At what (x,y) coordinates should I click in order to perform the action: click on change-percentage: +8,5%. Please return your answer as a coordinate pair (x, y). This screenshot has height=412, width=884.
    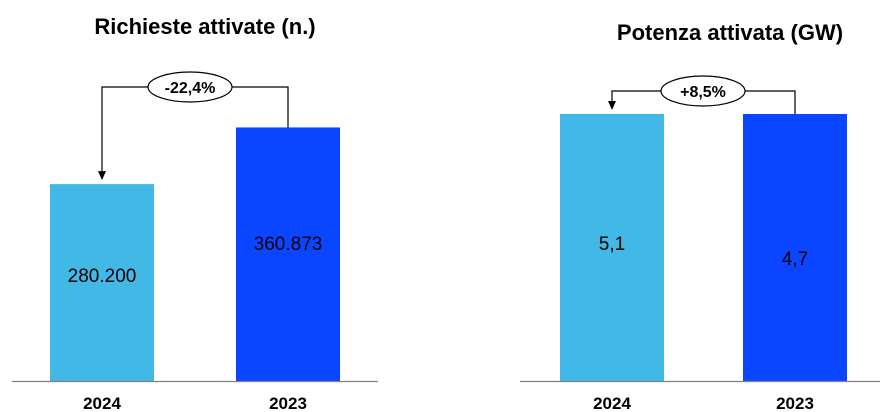
    Looking at the image, I should click on (703, 92).